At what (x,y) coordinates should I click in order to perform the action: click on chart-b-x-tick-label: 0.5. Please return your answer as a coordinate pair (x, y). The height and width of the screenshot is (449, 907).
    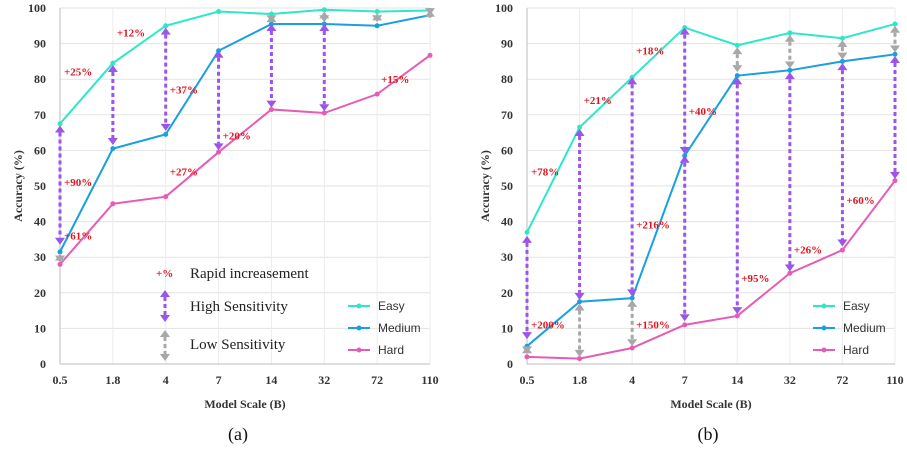
    Looking at the image, I should click on (527, 380).